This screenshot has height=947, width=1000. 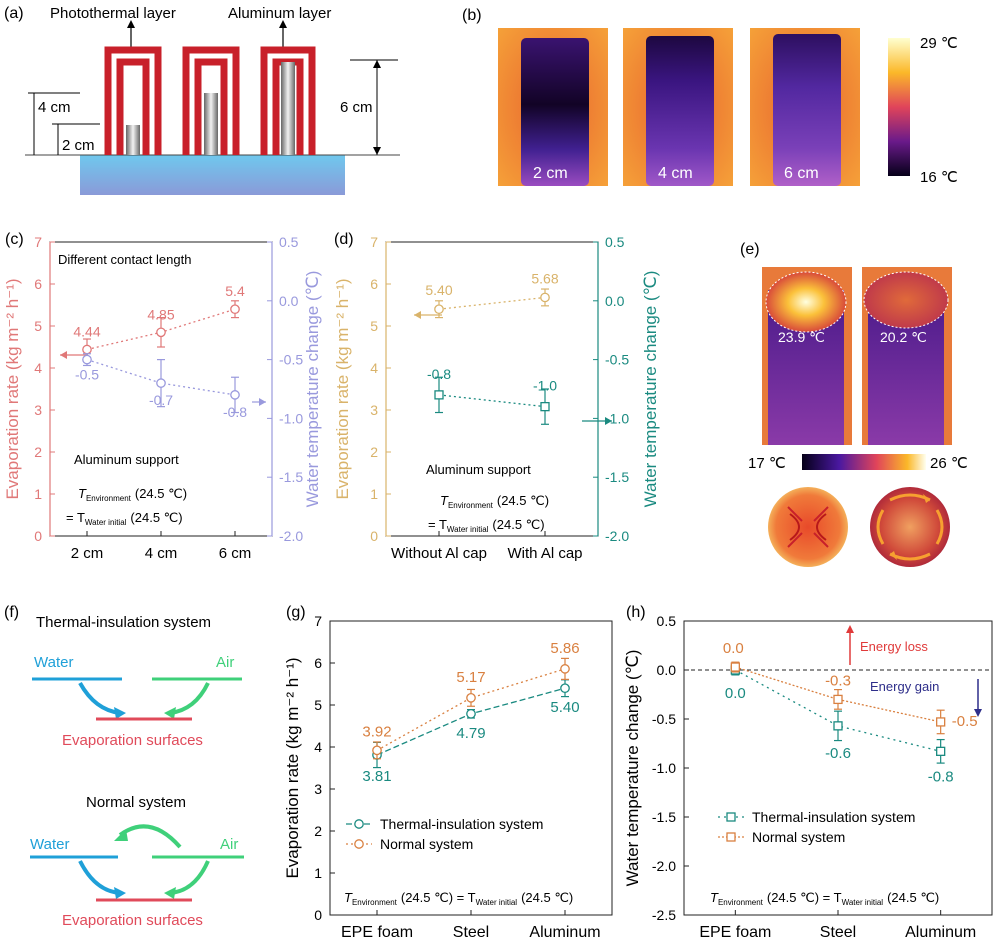 I want to click on data-label: 5.68, so click(x=544, y=278).